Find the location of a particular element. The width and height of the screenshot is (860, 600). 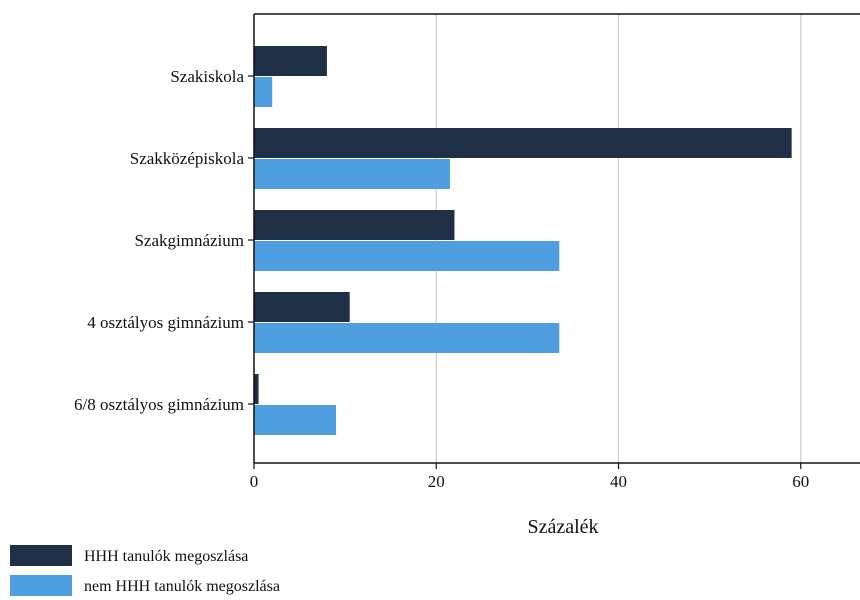

category-label-0: Szakiskola is located at coordinates (207, 76).